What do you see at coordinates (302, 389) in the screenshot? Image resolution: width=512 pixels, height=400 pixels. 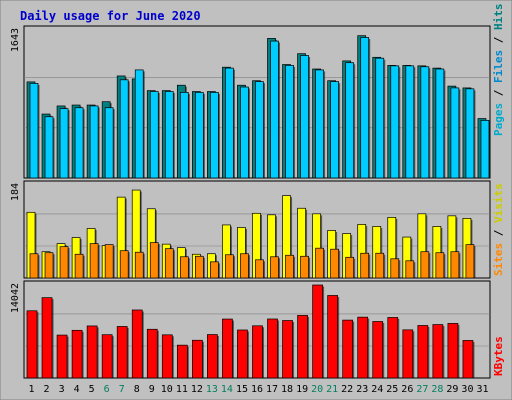 I see `x-tick-label-19: 19` at bounding box center [302, 389].